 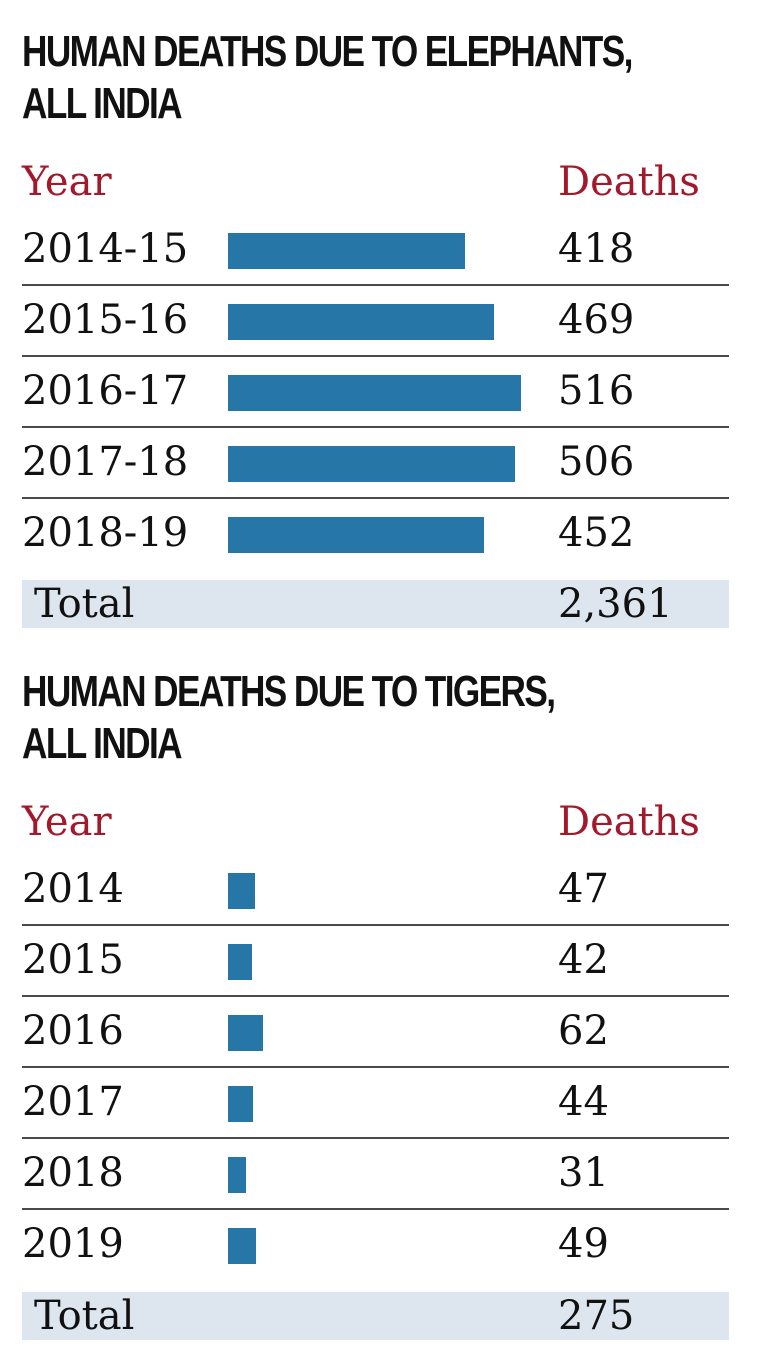 What do you see at coordinates (596, 249) in the screenshot?
I see `value-label: 418` at bounding box center [596, 249].